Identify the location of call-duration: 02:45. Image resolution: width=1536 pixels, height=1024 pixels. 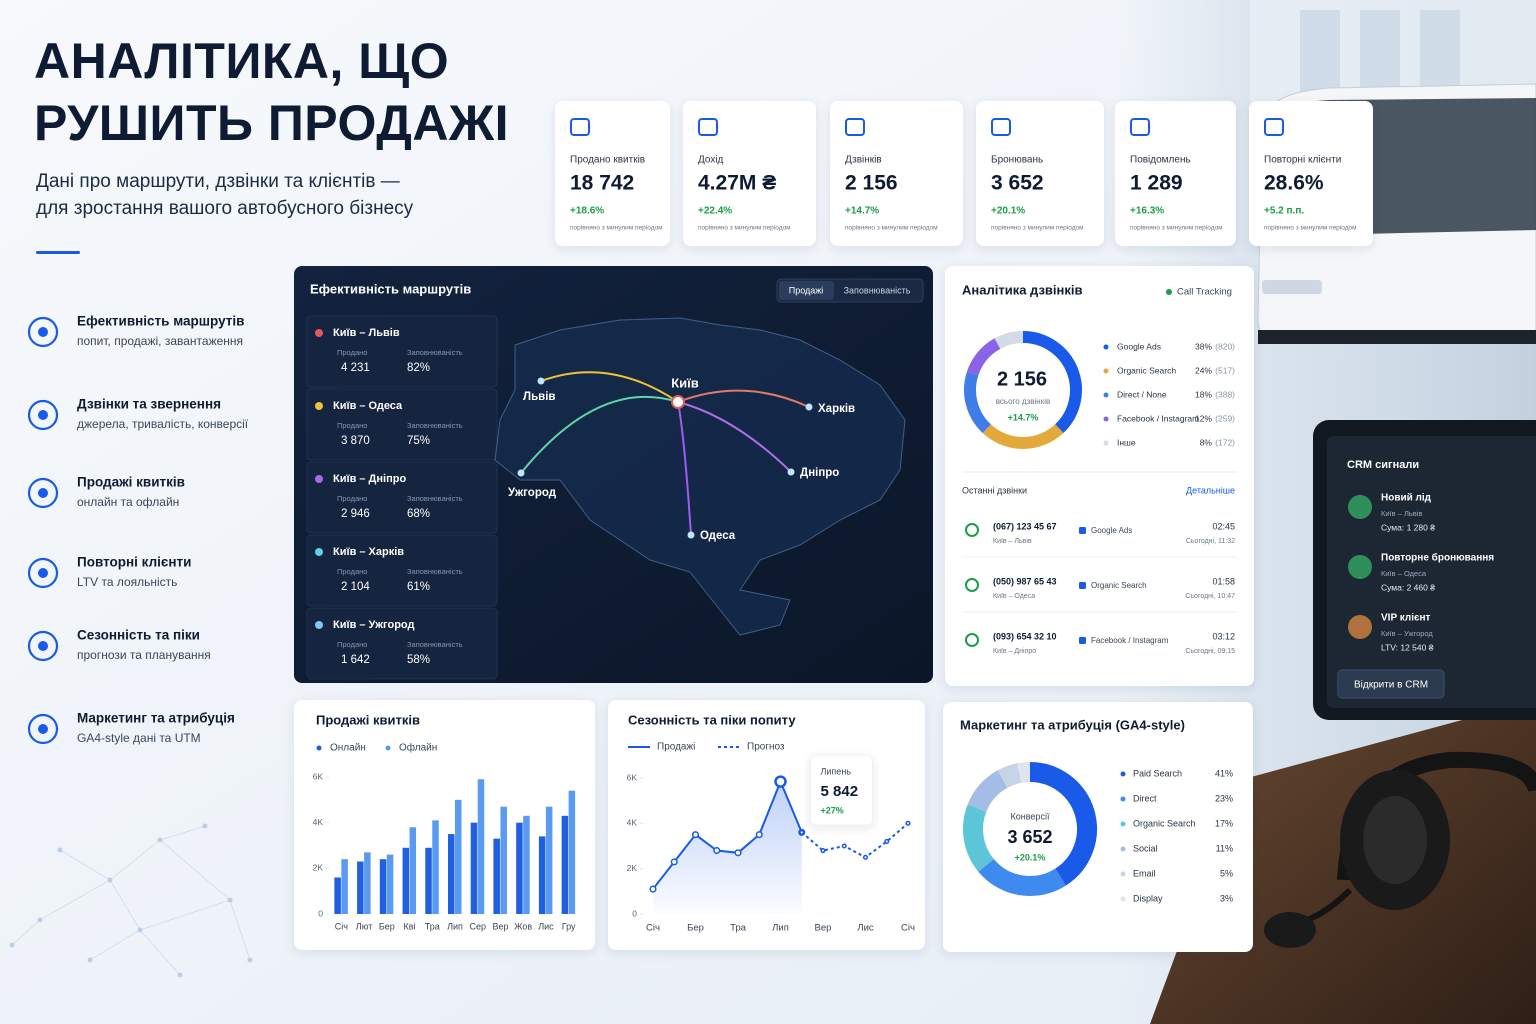
(1223, 526).